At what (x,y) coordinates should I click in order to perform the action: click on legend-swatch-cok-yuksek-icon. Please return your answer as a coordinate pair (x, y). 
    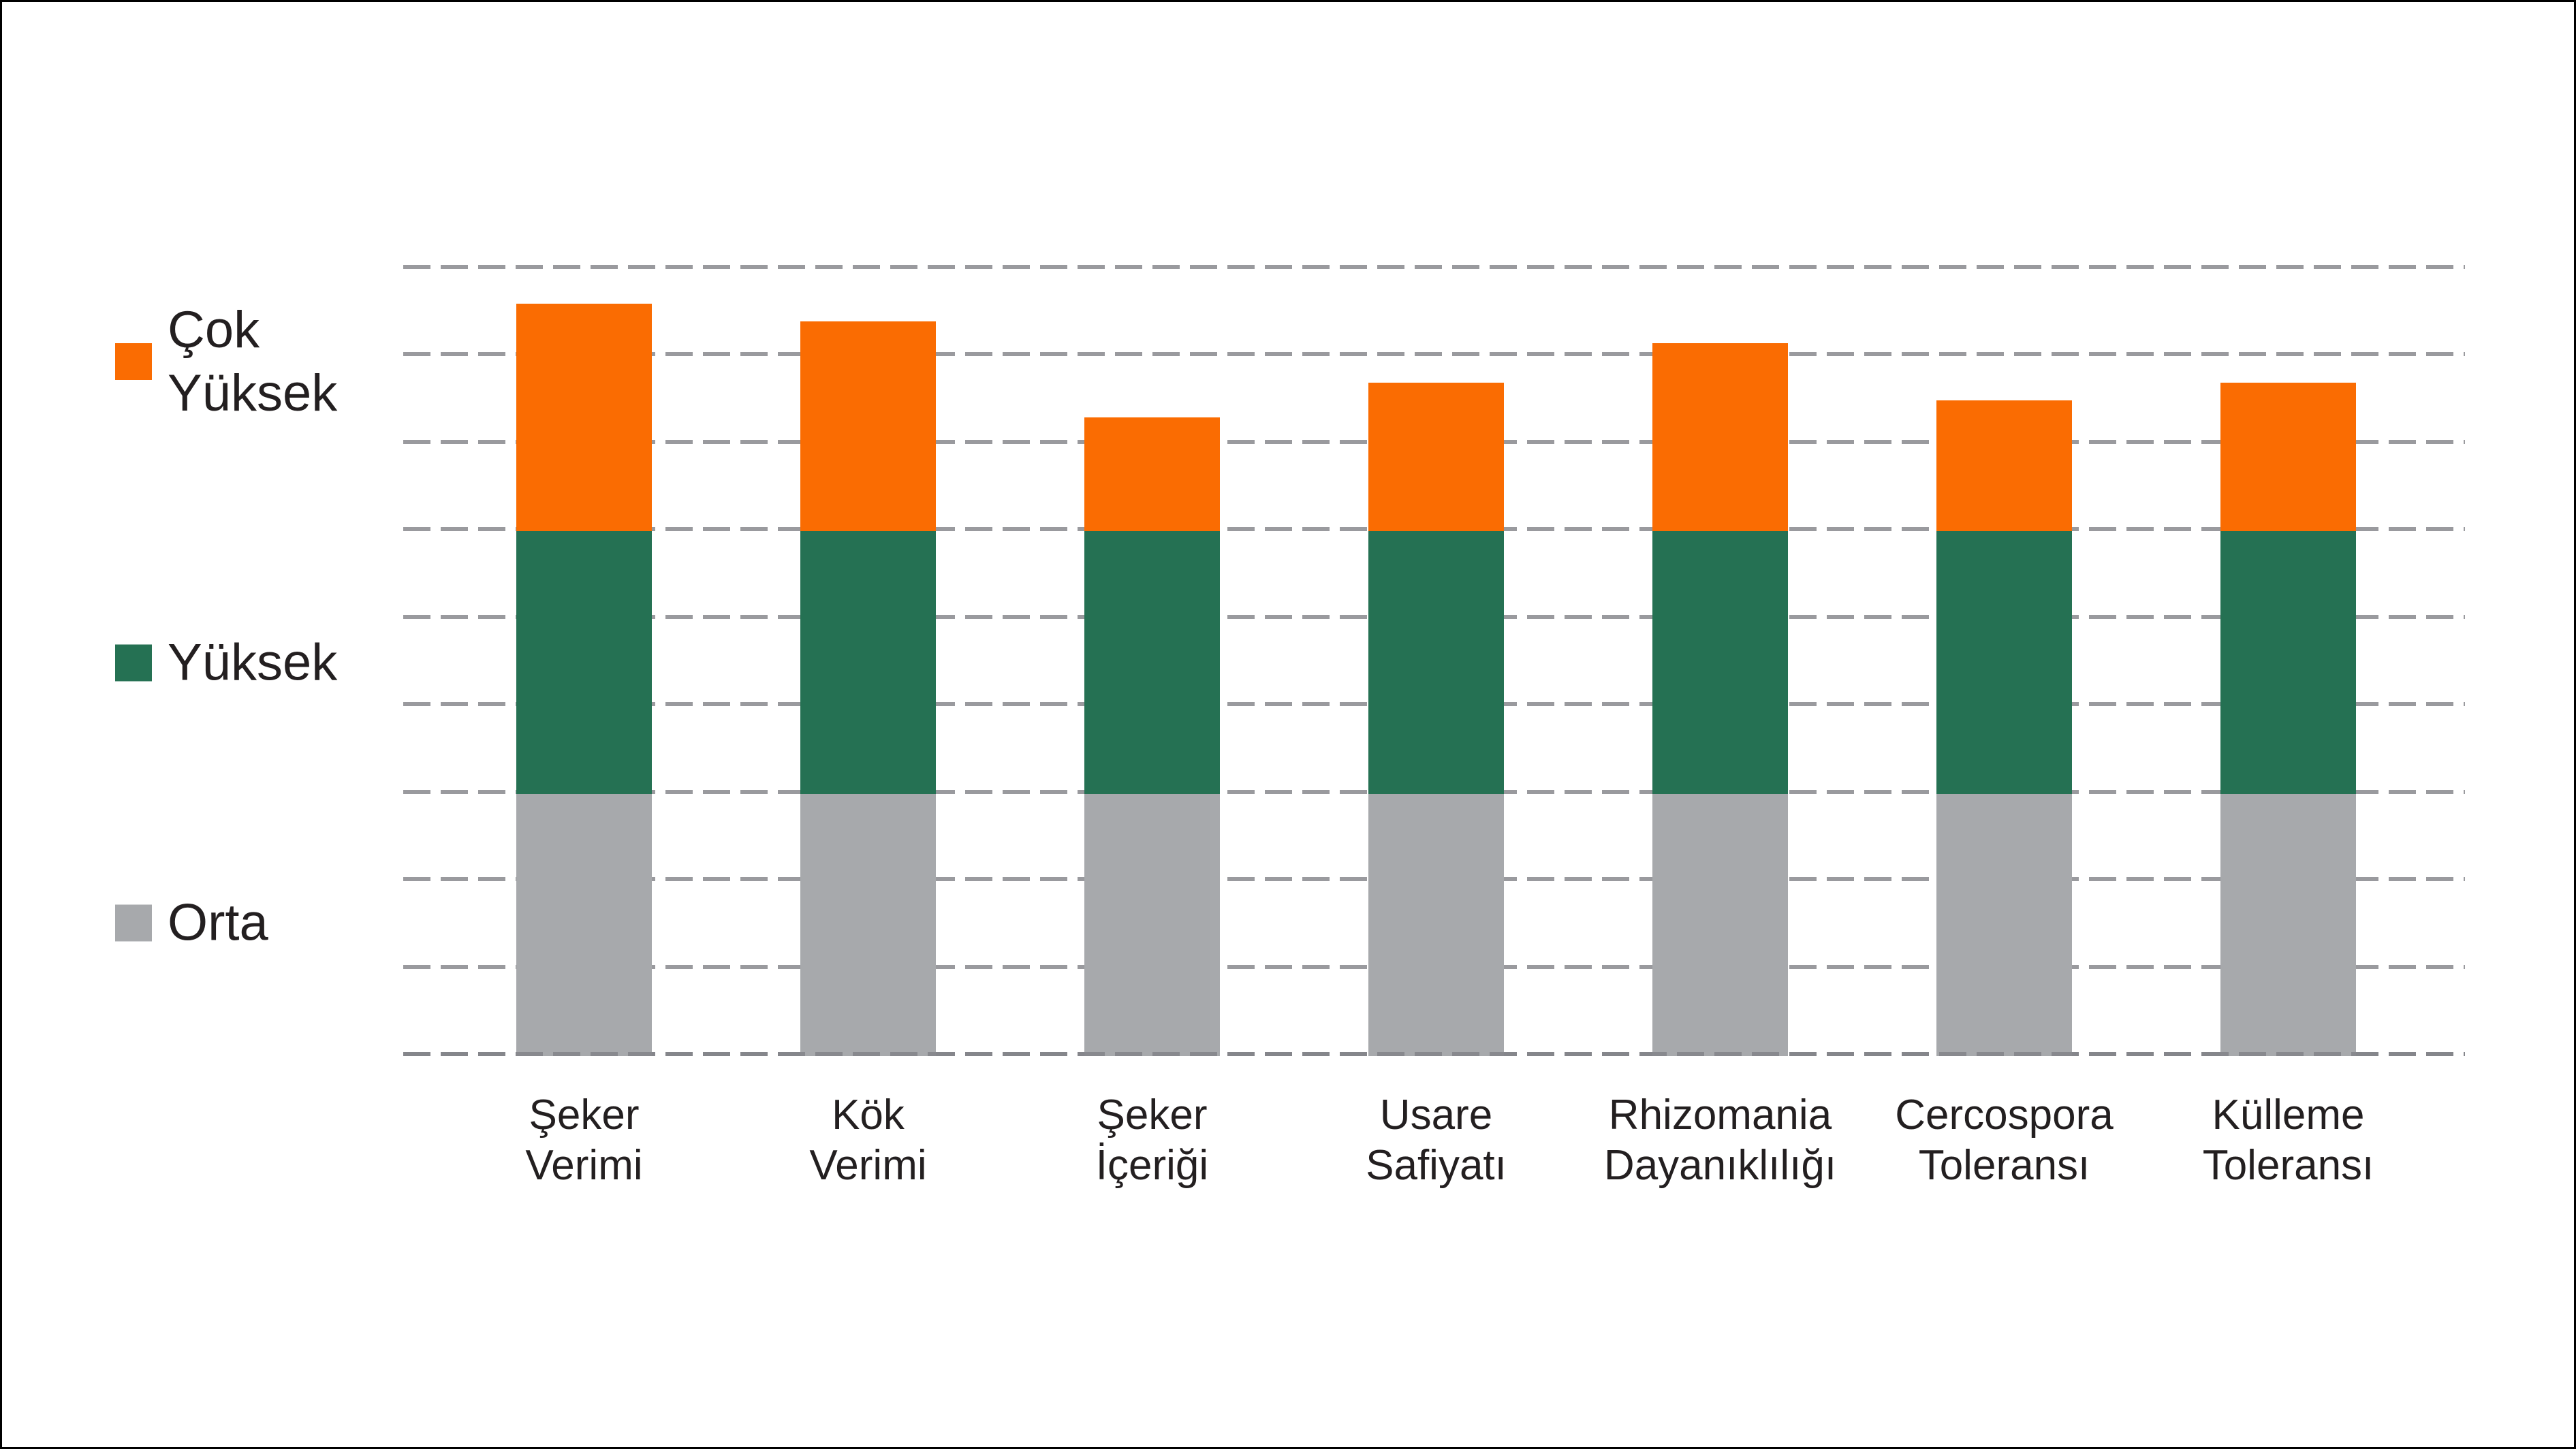
    Looking at the image, I should click on (133, 362).